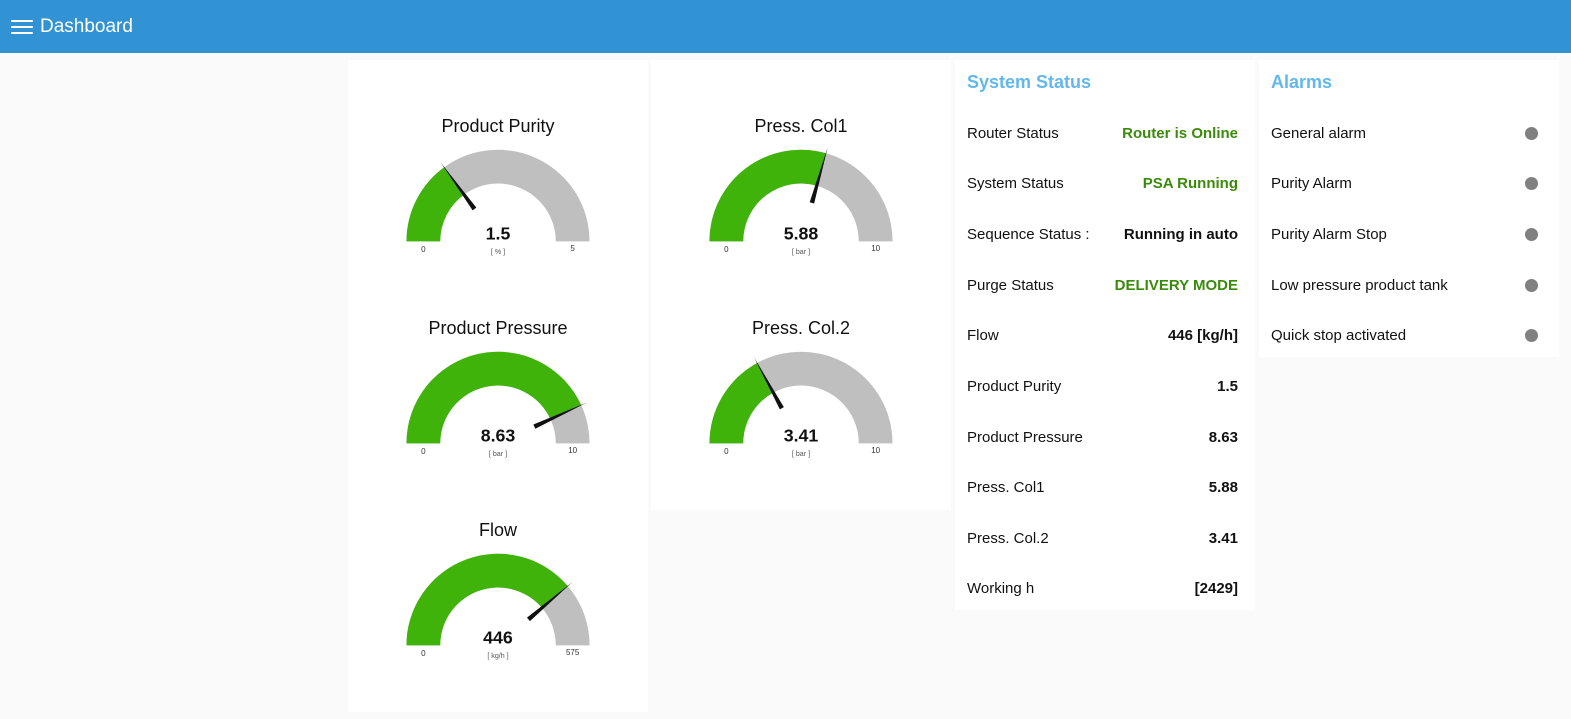 The height and width of the screenshot is (719, 1571). I want to click on alarms-title: Alarms, so click(1302, 82).